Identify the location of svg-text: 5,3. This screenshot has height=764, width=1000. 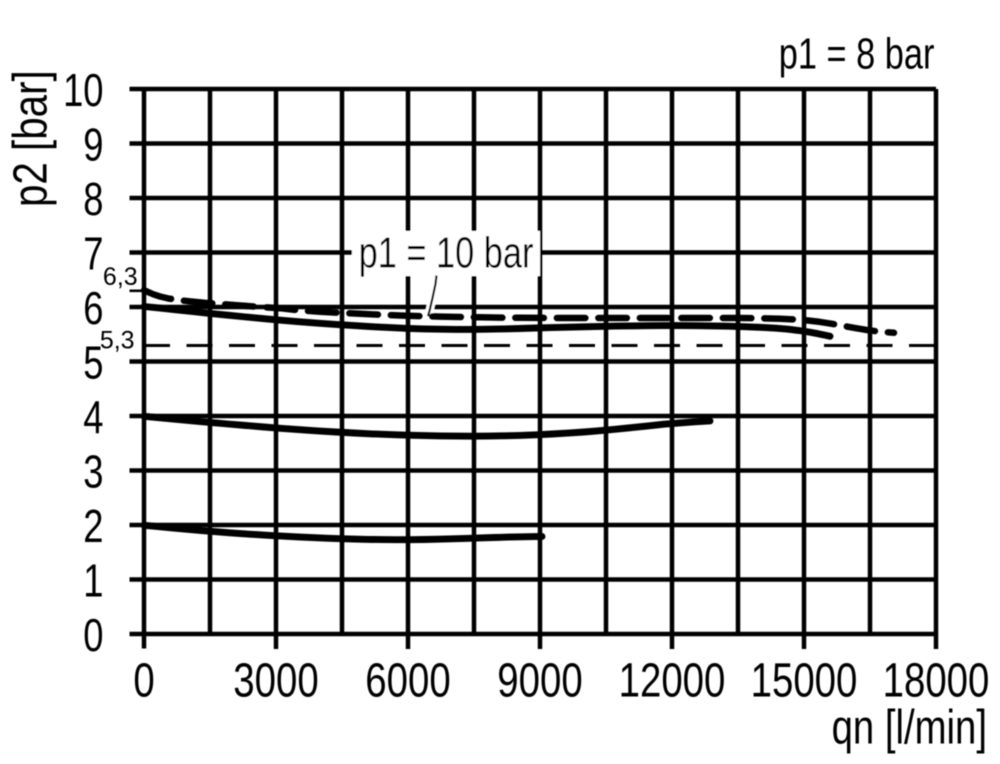
(117, 341).